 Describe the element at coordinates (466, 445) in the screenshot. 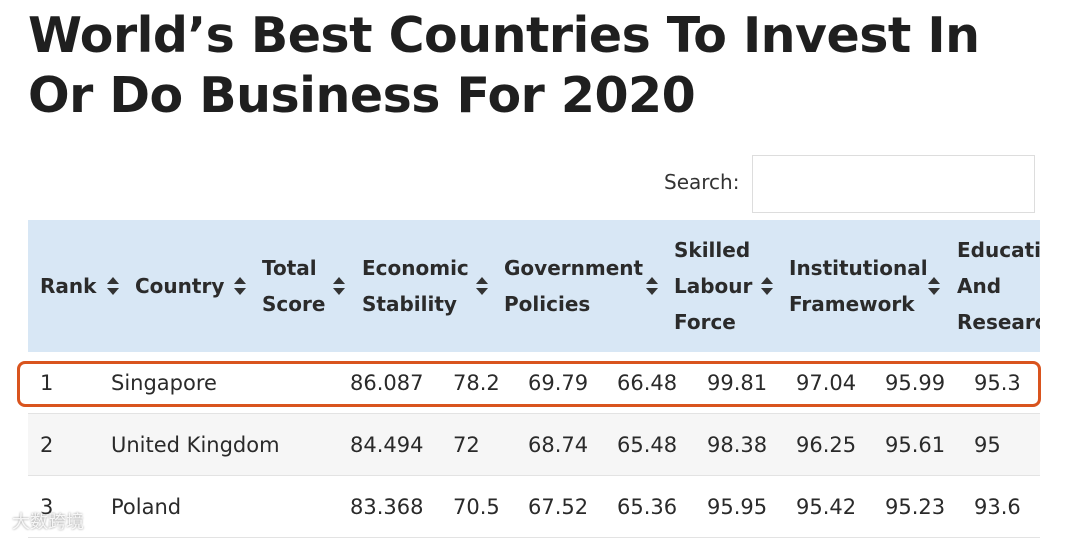

I see `table-cell: 72` at that location.